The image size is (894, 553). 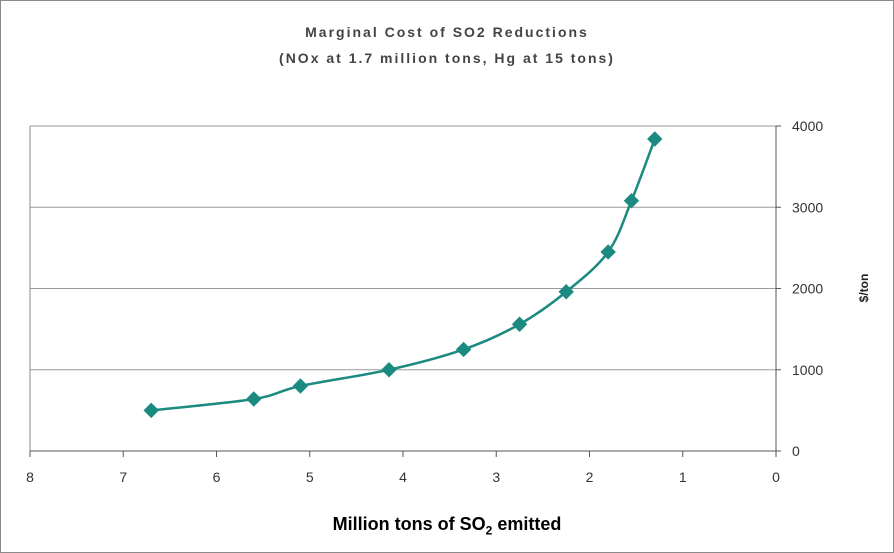 What do you see at coordinates (796, 451) in the screenshot?
I see `y-tick-label-0: 0` at bounding box center [796, 451].